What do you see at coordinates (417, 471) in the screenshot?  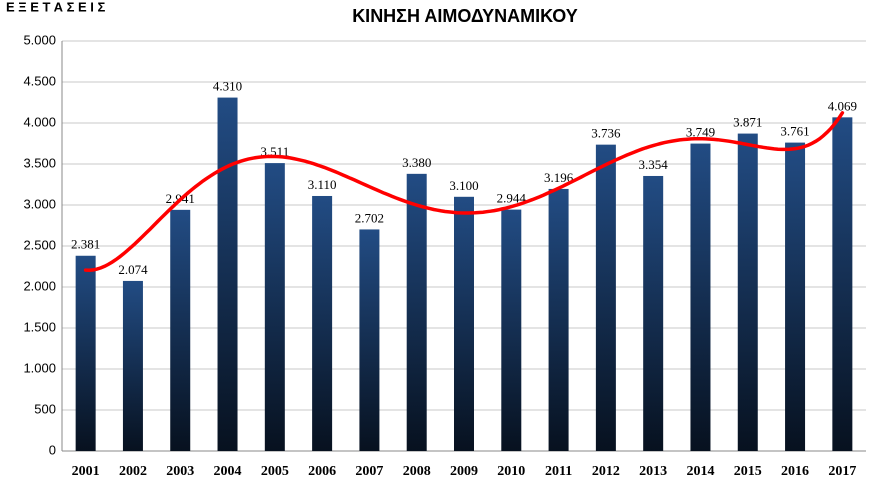 I see `x-tick-label: 2008` at bounding box center [417, 471].